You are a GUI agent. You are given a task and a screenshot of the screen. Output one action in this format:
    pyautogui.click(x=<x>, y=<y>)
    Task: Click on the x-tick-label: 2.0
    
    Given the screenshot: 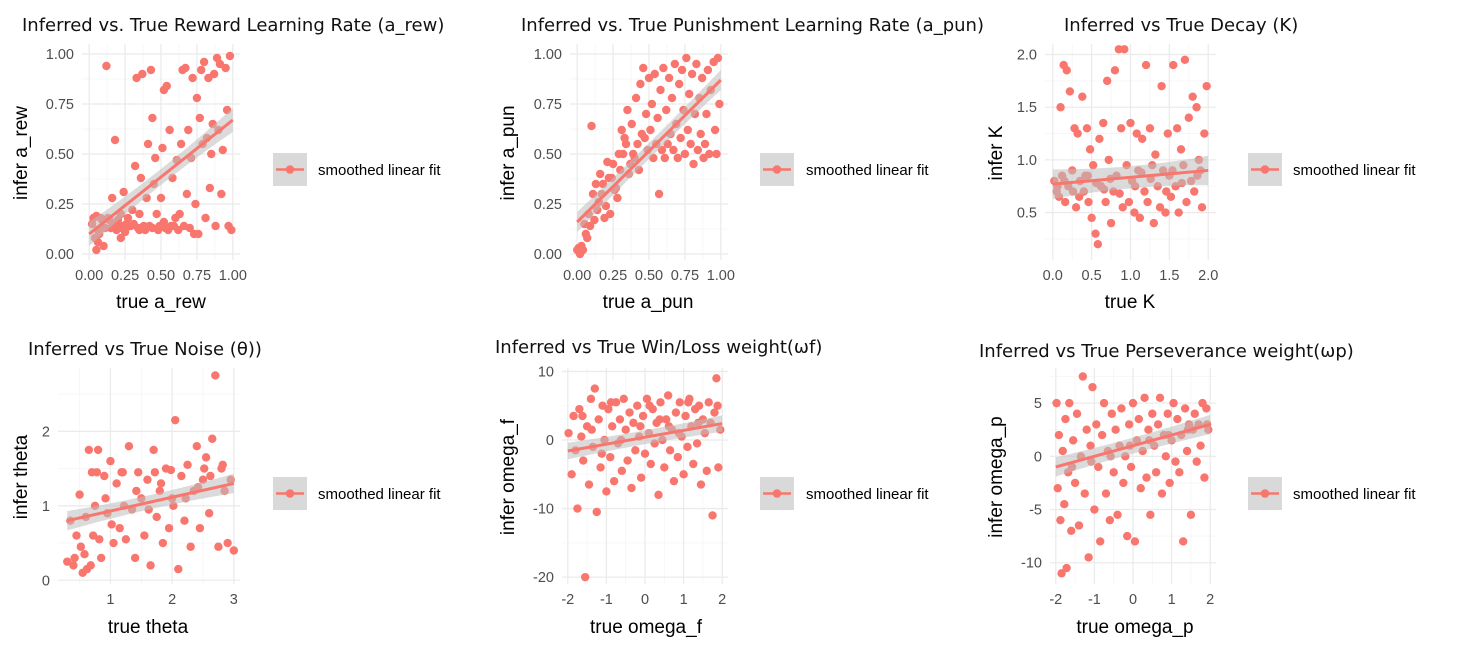 What is the action you would take?
    pyautogui.click(x=1208, y=276)
    